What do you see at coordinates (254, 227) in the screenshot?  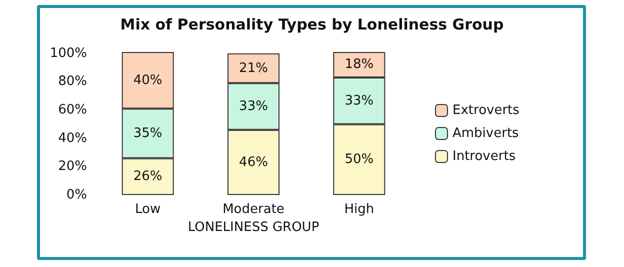 I see `x-axis-title: LONELINESS GROUP` at bounding box center [254, 227].